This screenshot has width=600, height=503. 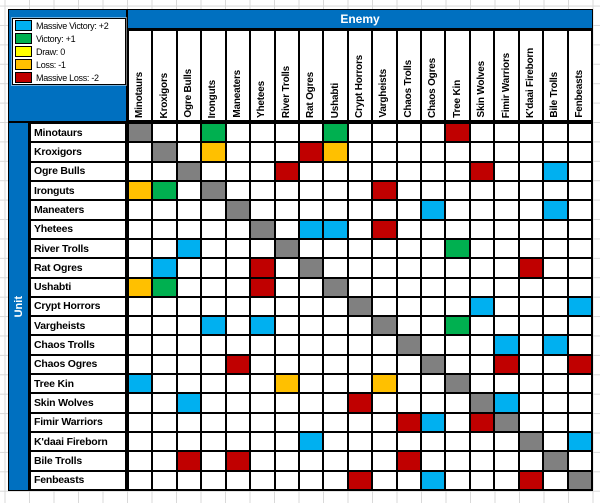 What do you see at coordinates (78, 306) in the screenshot?
I see `row-label: Crypt Horrors` at bounding box center [78, 306].